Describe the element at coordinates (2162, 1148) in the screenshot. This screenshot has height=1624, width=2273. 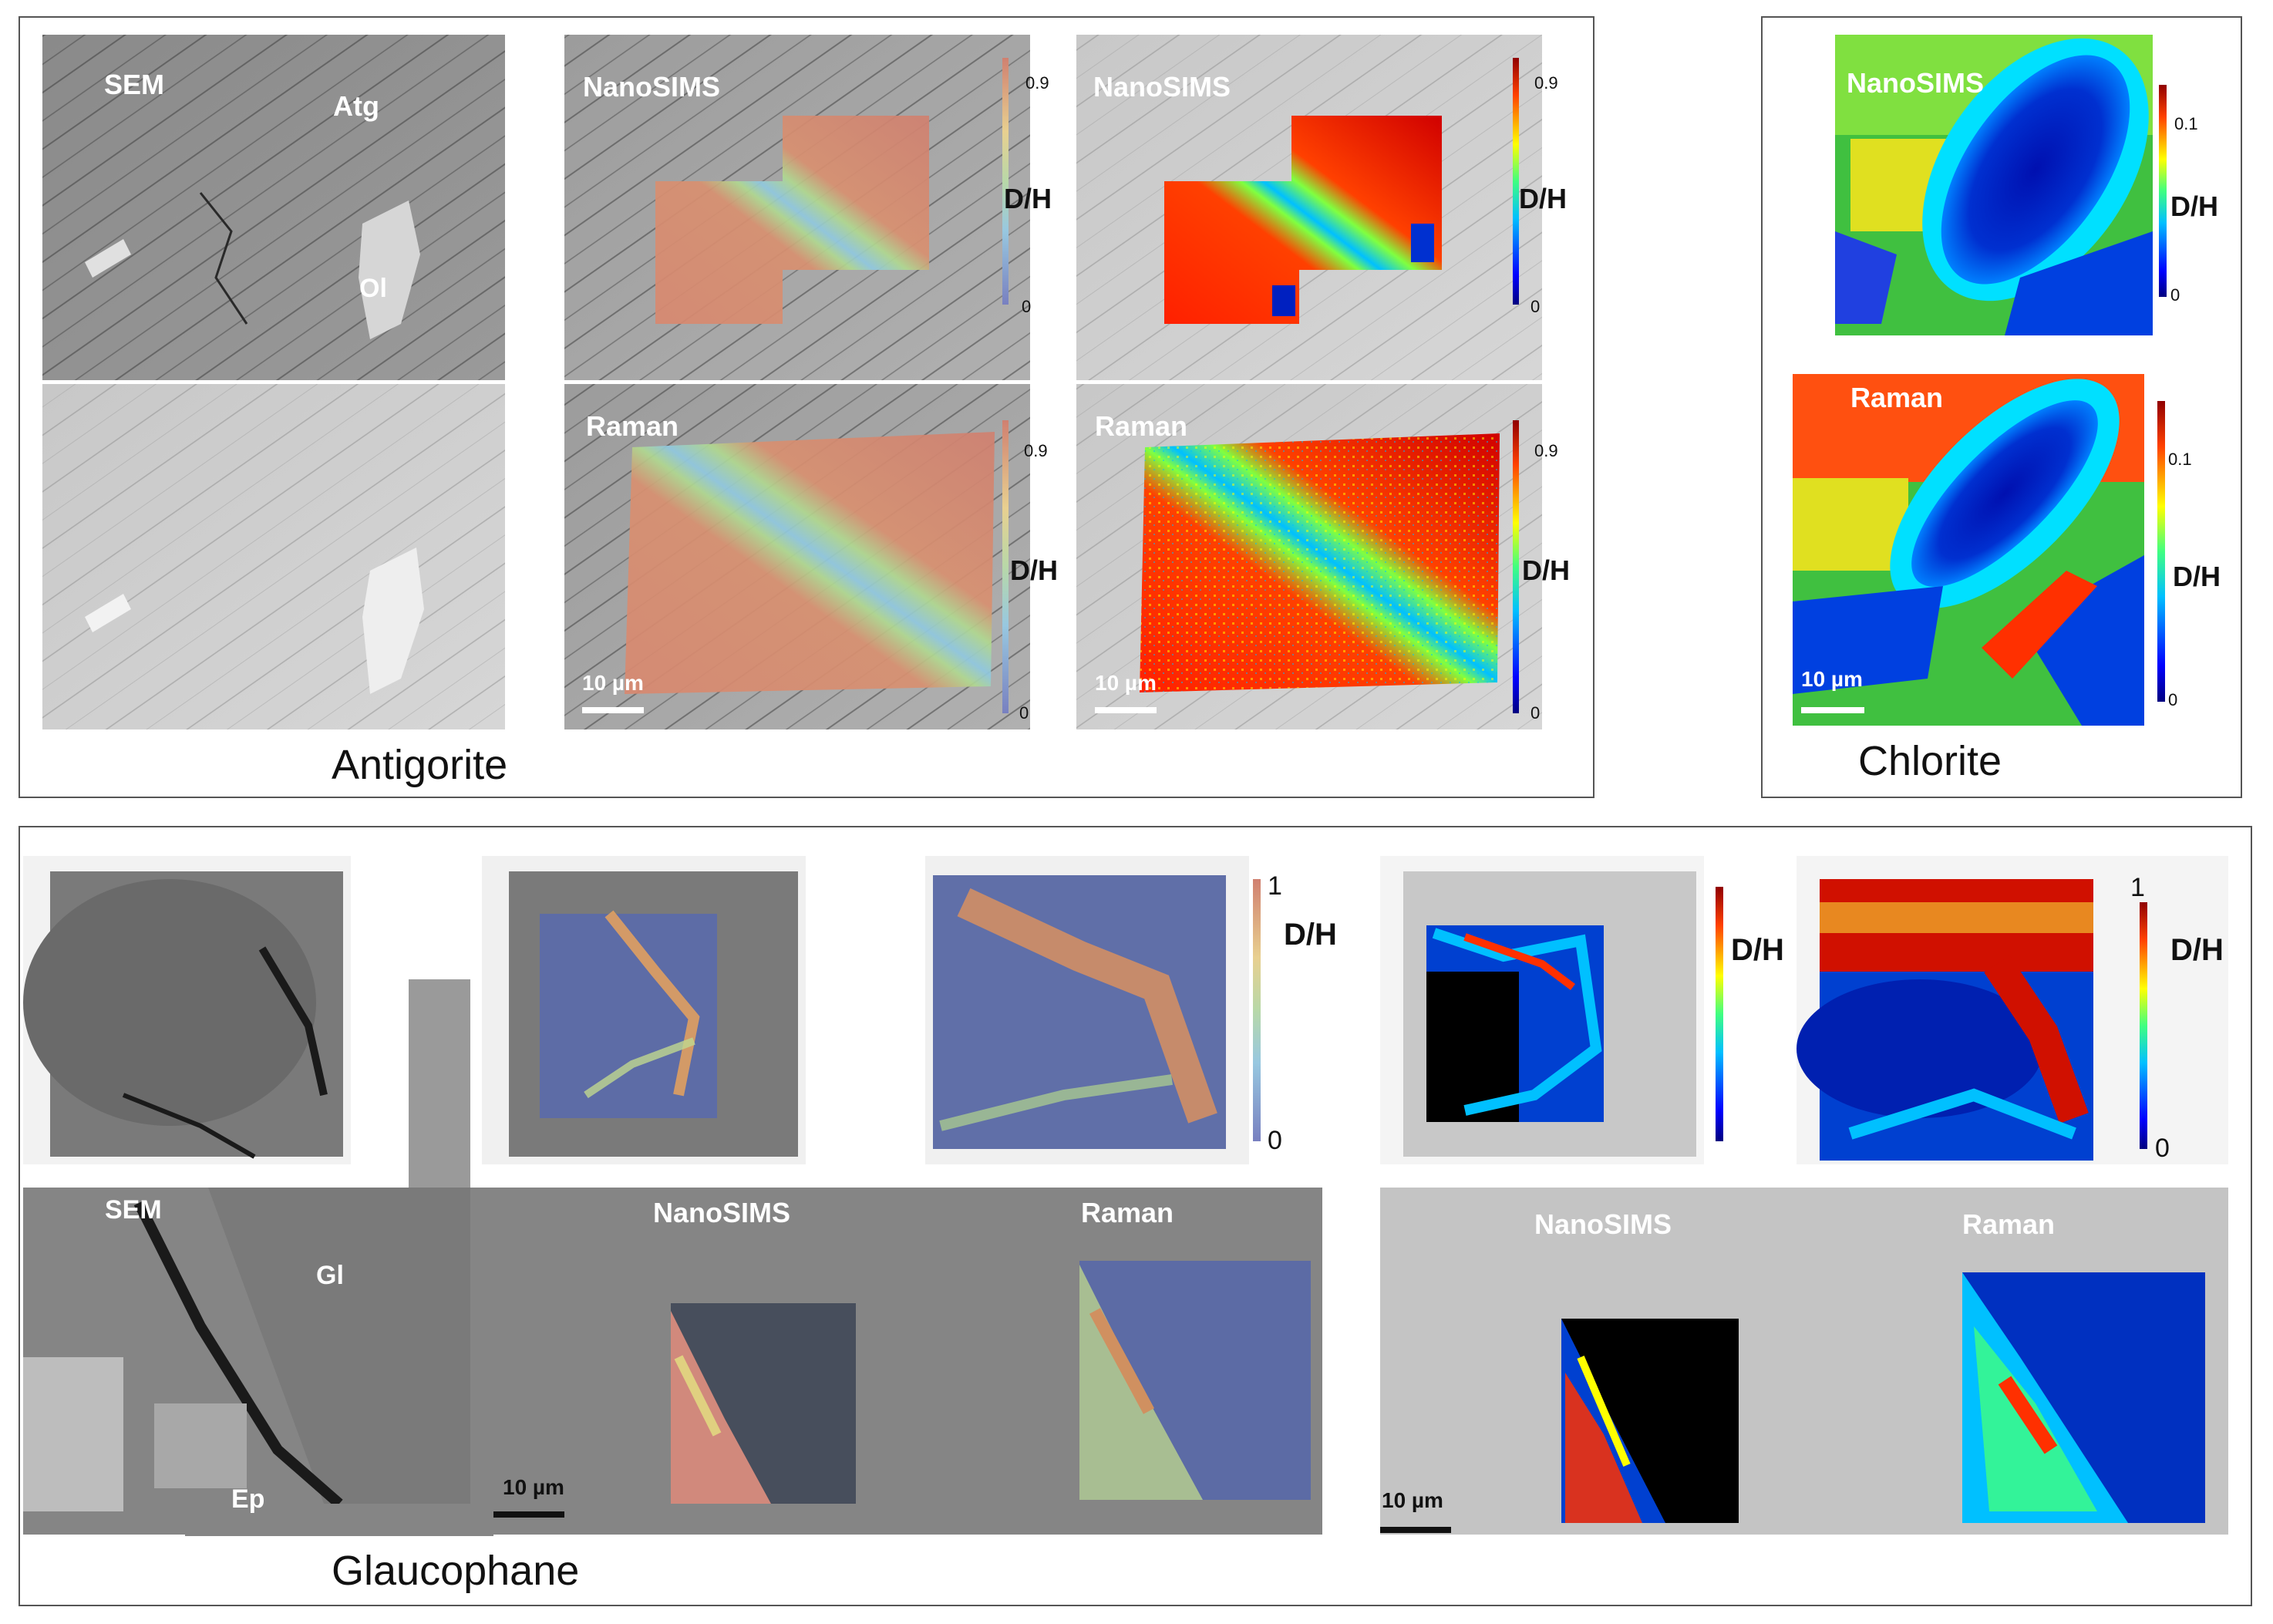
I see `glaucophane-cb-min-2: 0` at that location.